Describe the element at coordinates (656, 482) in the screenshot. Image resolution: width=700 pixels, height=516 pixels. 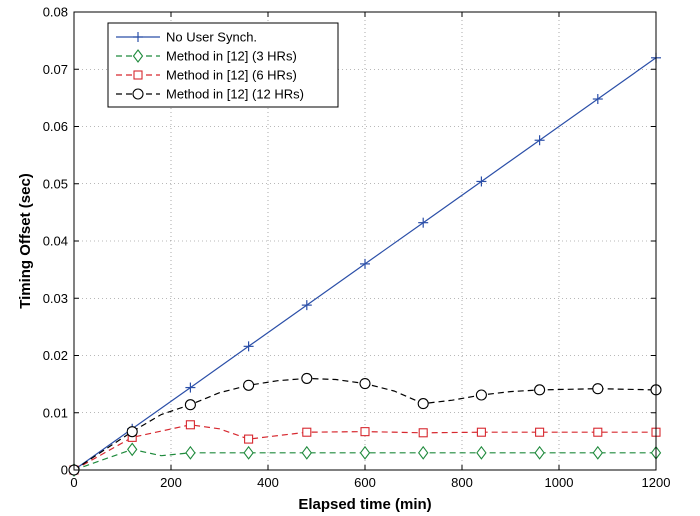
I see `x-tick-label: 1200` at that location.